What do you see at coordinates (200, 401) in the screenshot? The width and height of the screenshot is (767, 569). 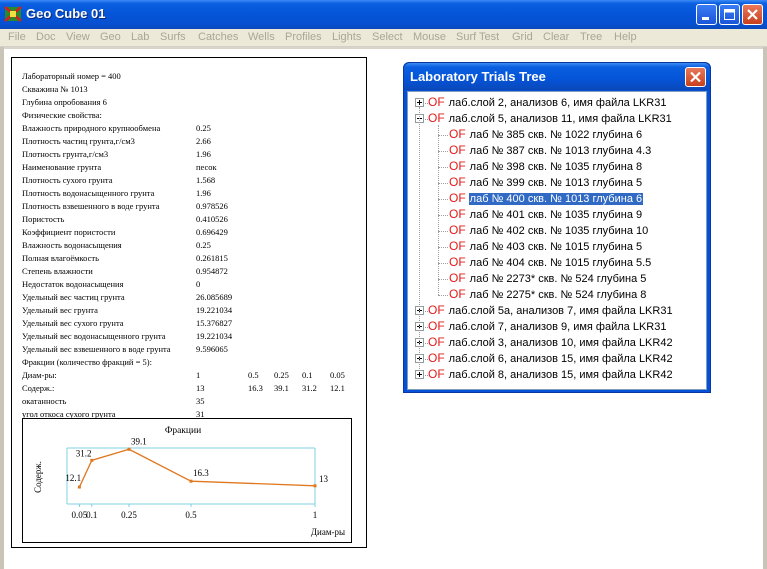 I see `property-value: 35` at bounding box center [200, 401].